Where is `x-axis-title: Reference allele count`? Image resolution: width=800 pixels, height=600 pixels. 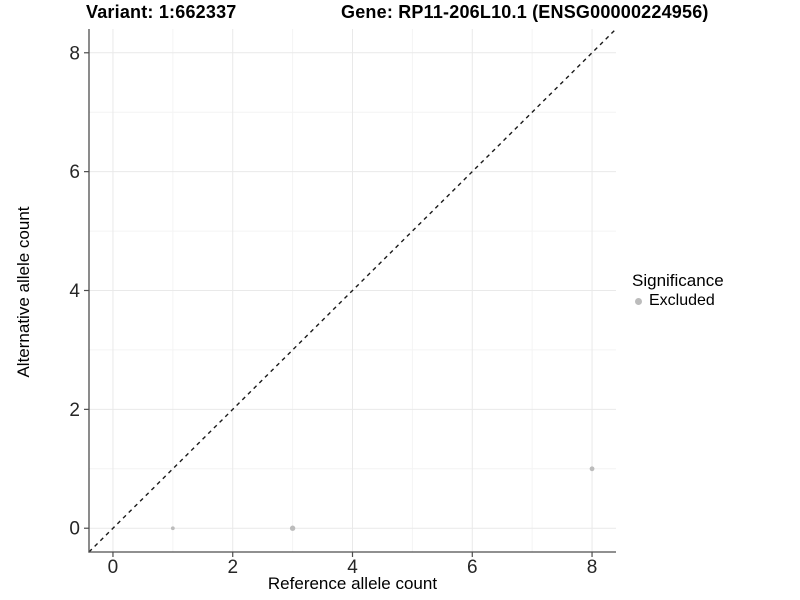 x-axis-title: Reference allele count is located at coordinates (352, 583).